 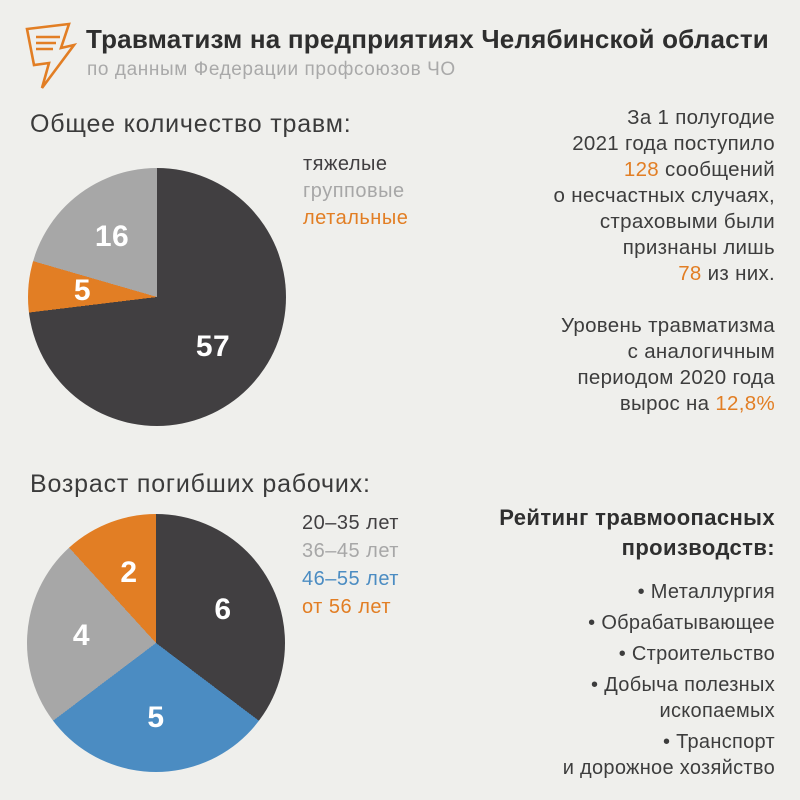 What do you see at coordinates (129, 573) in the screenshot?
I see `pie-slice-label: 2` at bounding box center [129, 573].